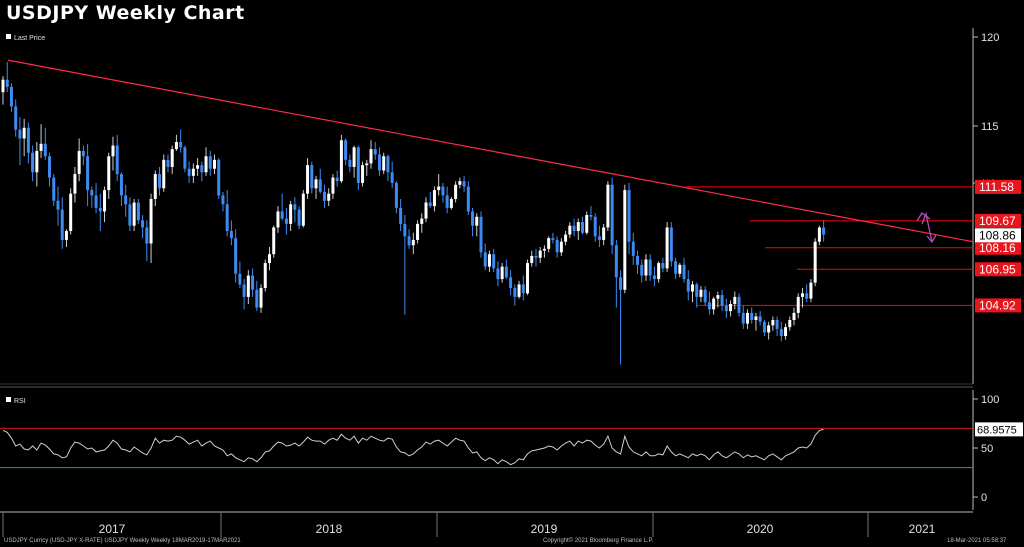  Describe the element at coordinates (8, 399) in the screenshot. I see `rsi-legend-swatch` at that location.